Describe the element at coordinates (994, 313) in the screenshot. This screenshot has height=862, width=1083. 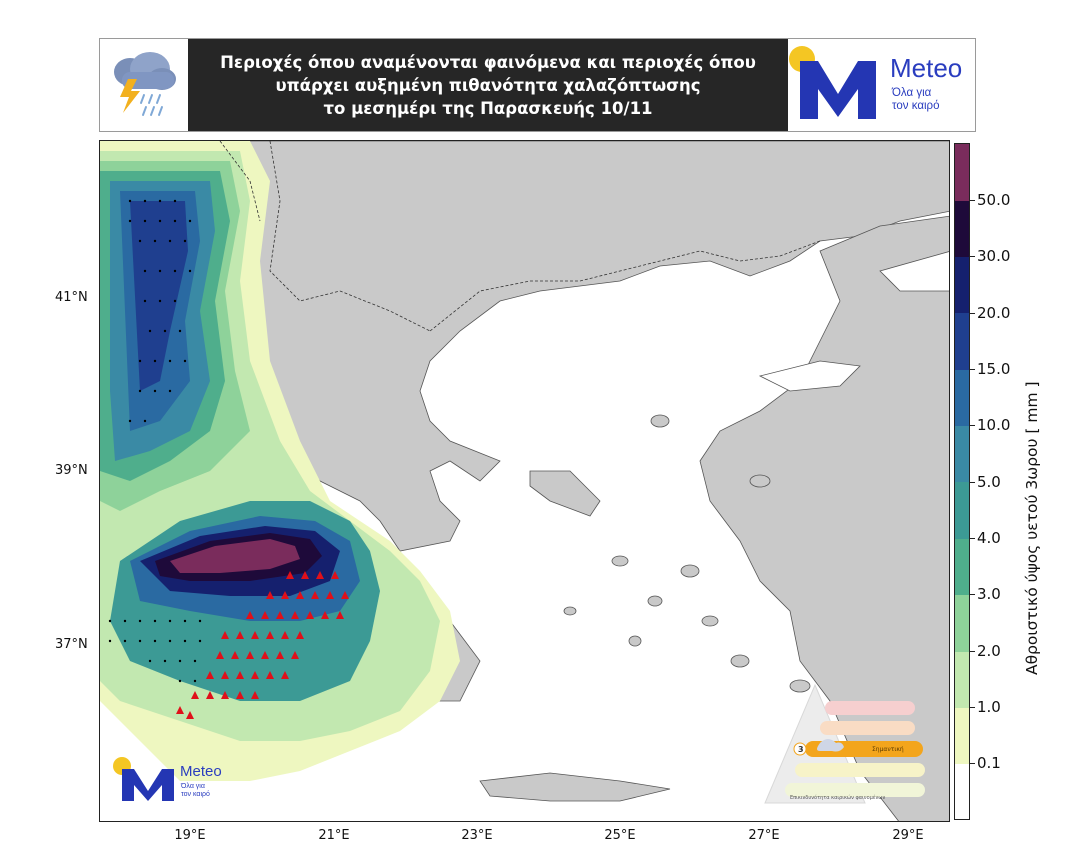
I see `colorbar-label-20: 20.0` at that location.